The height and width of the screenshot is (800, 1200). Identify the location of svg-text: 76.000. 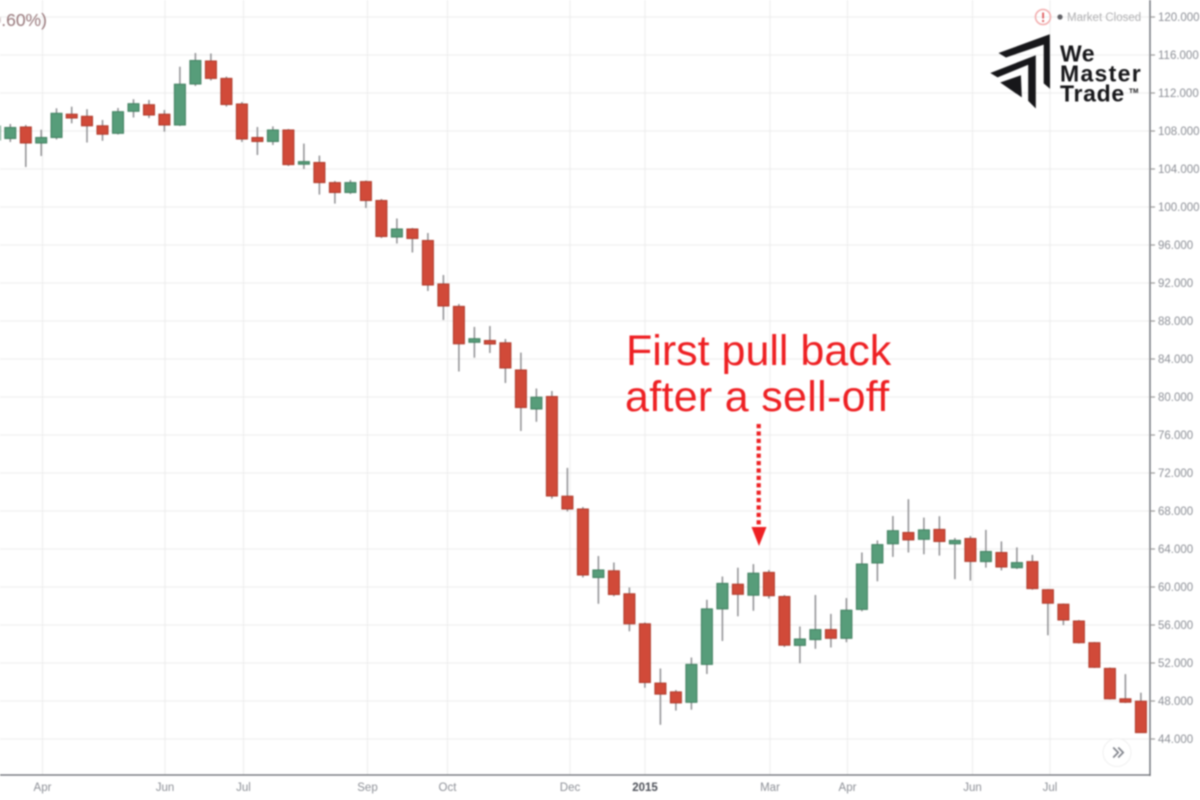
(1175, 436).